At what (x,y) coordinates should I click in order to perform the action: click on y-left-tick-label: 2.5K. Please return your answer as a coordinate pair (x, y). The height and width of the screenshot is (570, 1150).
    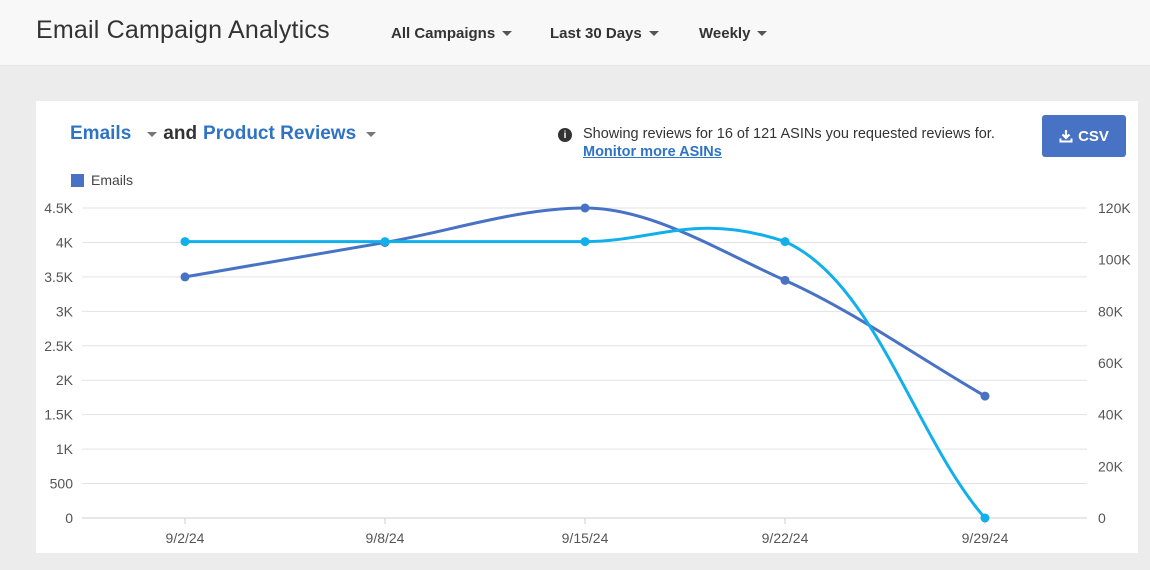
    Looking at the image, I should click on (58, 346).